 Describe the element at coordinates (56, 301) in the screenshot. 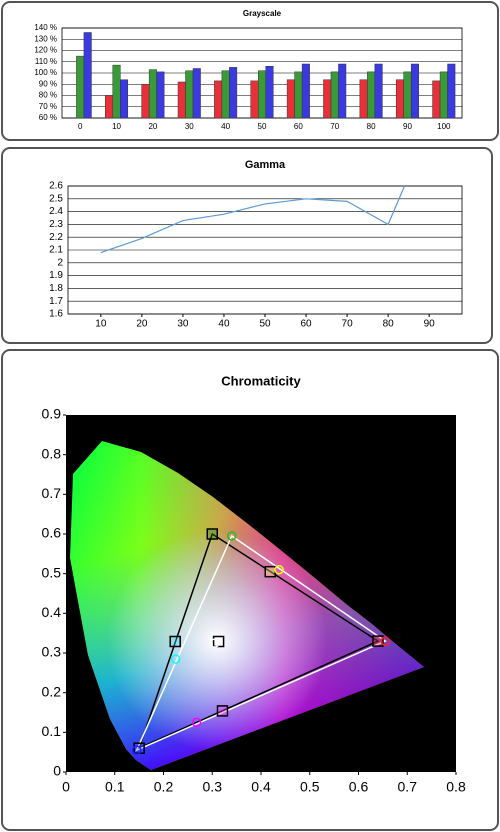

I see `y-tick-label: 1.7` at that location.